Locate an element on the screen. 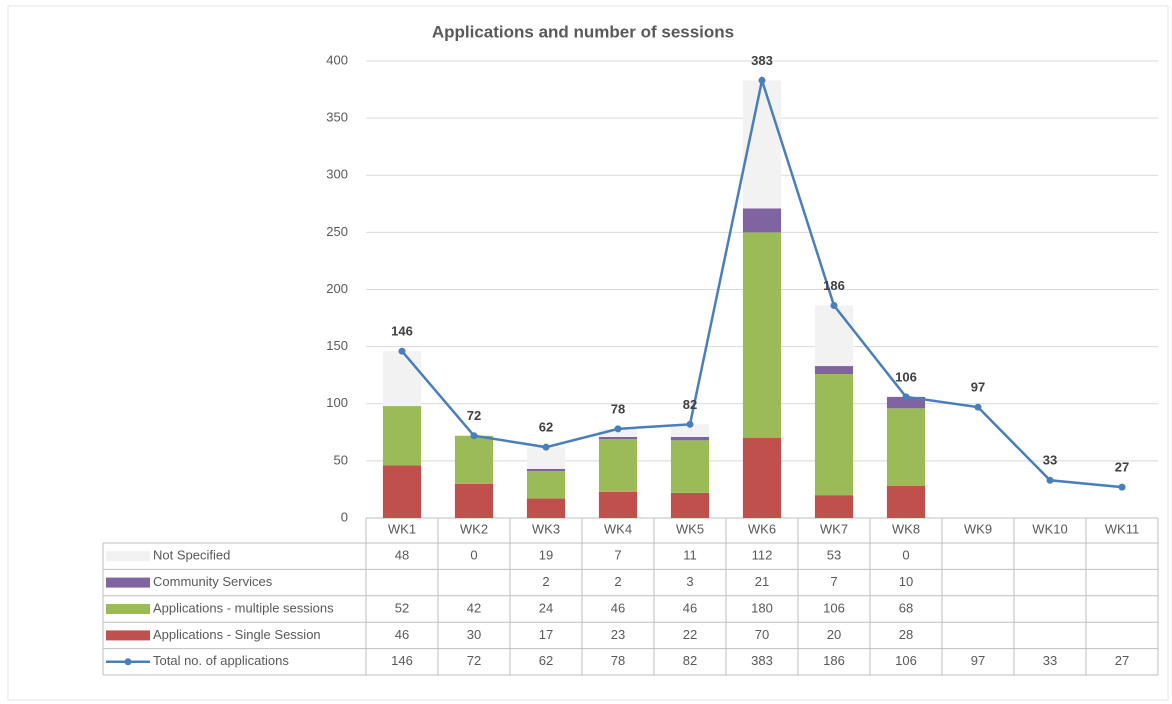  data-label: 72 is located at coordinates (474, 415).